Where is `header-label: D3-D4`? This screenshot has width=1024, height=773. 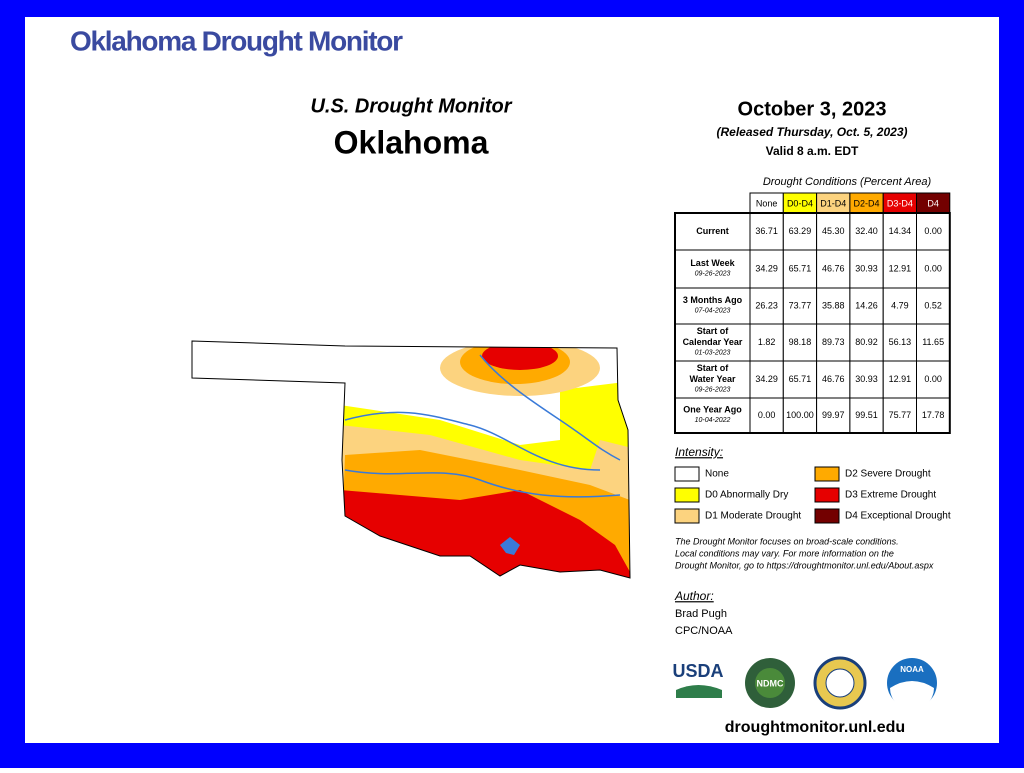
header-label: D3-D4 is located at coordinates (900, 203).